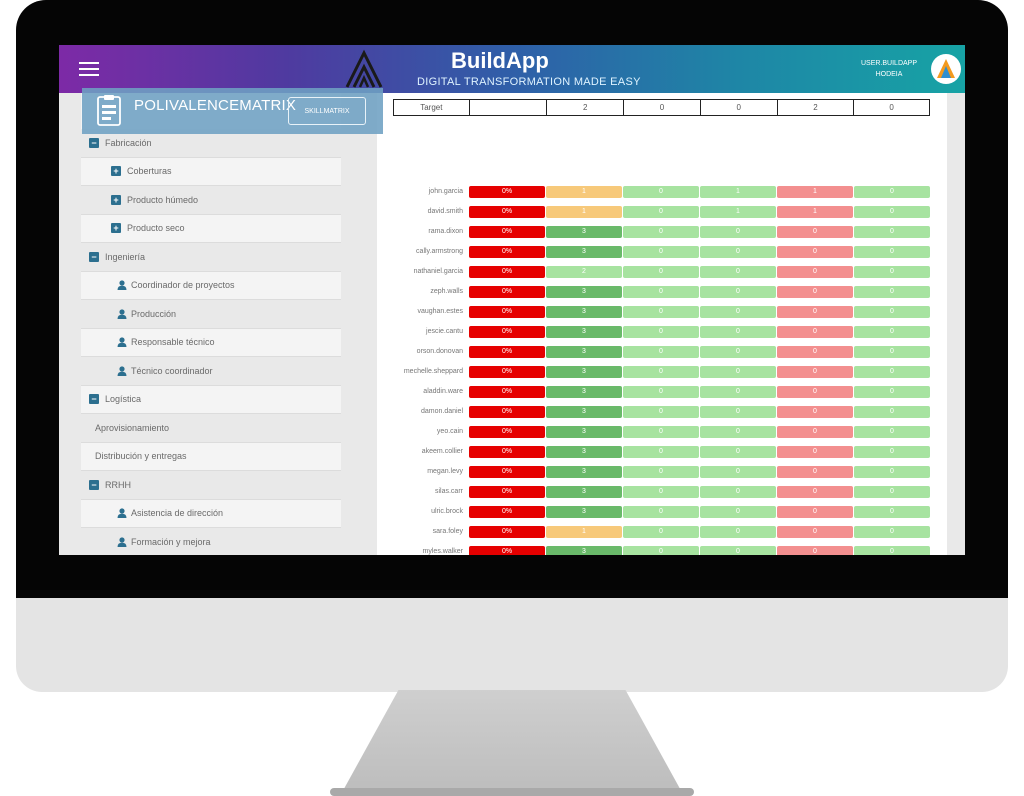 The height and width of the screenshot is (796, 1024). I want to click on sidebar-item: Responsable técnico, so click(211, 343).